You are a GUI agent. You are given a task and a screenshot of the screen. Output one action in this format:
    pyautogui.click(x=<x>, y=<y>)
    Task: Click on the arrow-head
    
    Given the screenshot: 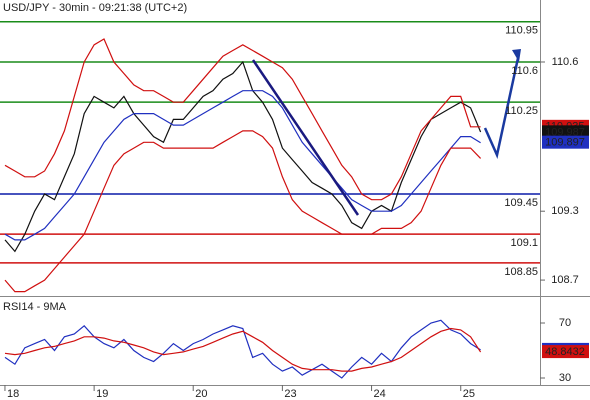 What is the action you would take?
    pyautogui.click(x=516, y=55)
    